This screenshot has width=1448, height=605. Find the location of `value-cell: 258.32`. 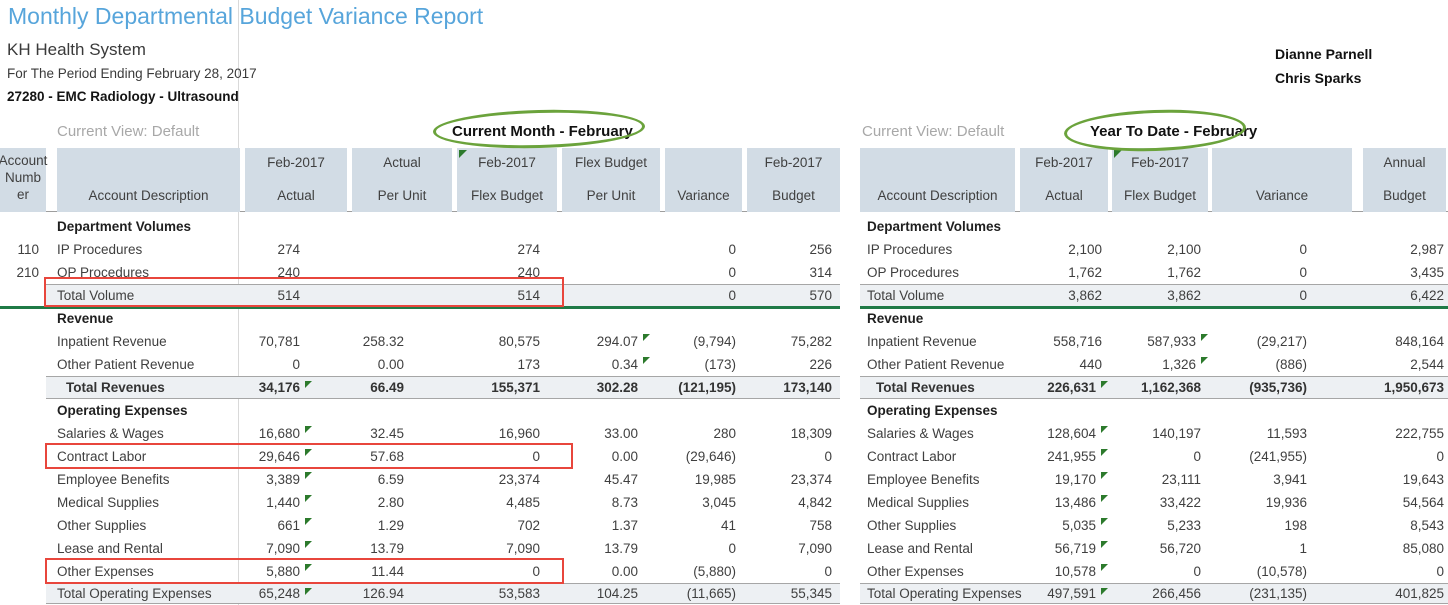

value-cell: 258.32 is located at coordinates (383, 341).